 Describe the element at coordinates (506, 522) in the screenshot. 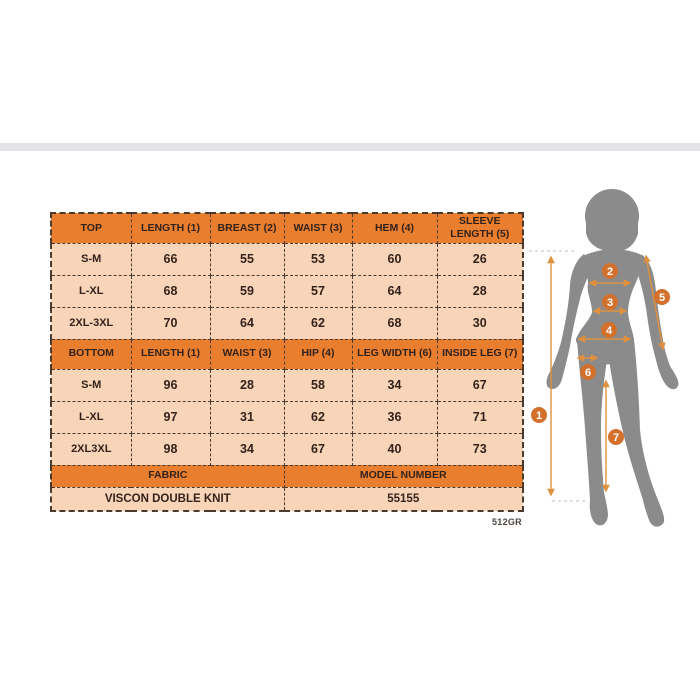

I see `style-code-text: 512GR` at that location.